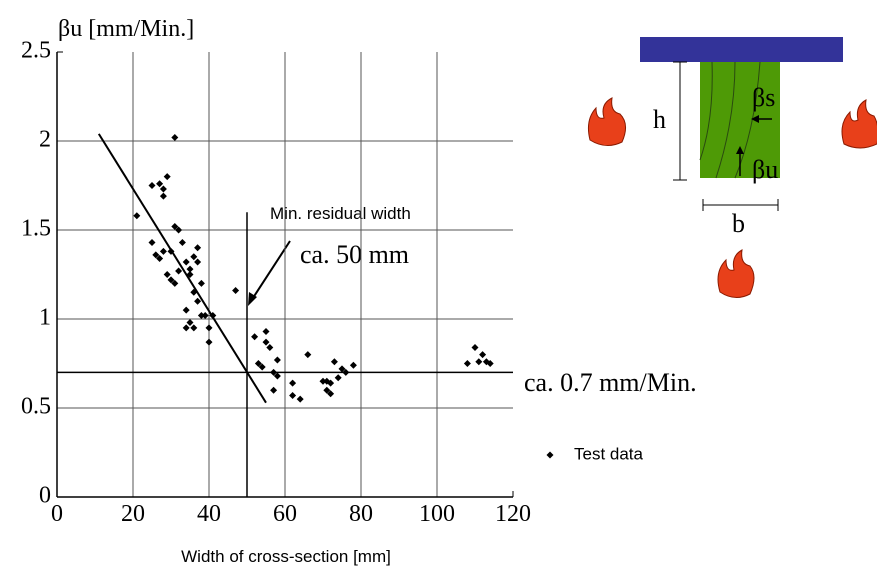 The image size is (877, 573). I want to click on y-tick-label: 2, so click(45, 140).